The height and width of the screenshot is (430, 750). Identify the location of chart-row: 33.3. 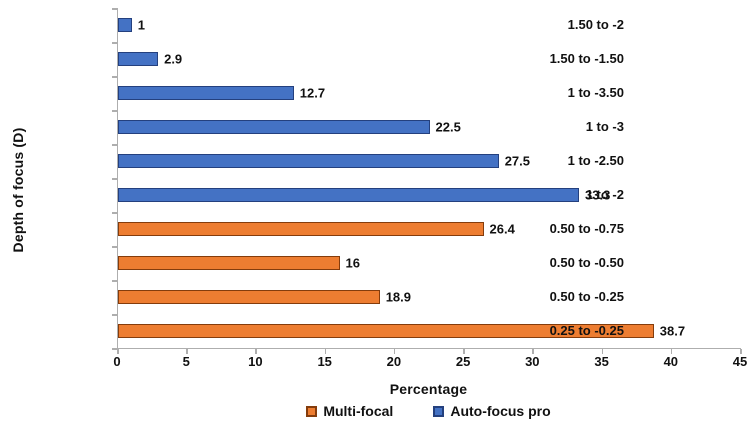
(429, 195).